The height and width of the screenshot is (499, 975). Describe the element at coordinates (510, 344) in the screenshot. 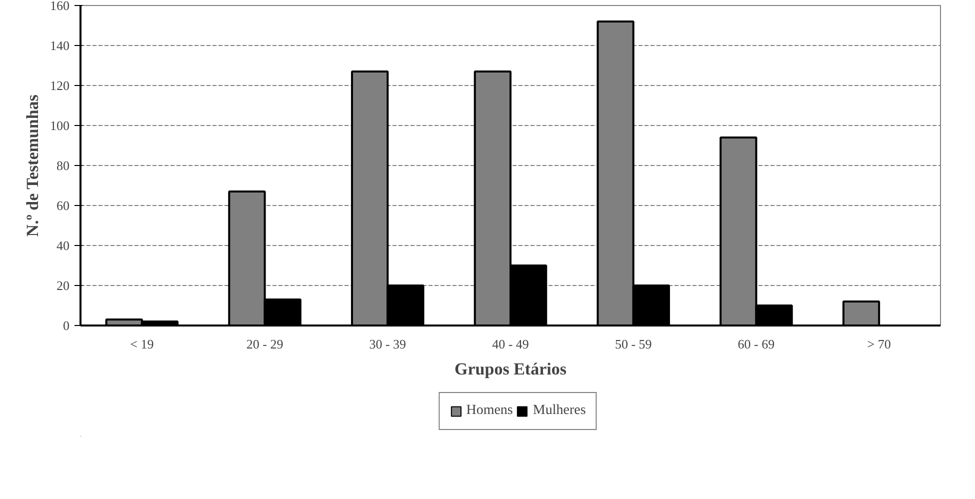

I see `x-tick-label: 40 - 49` at that location.